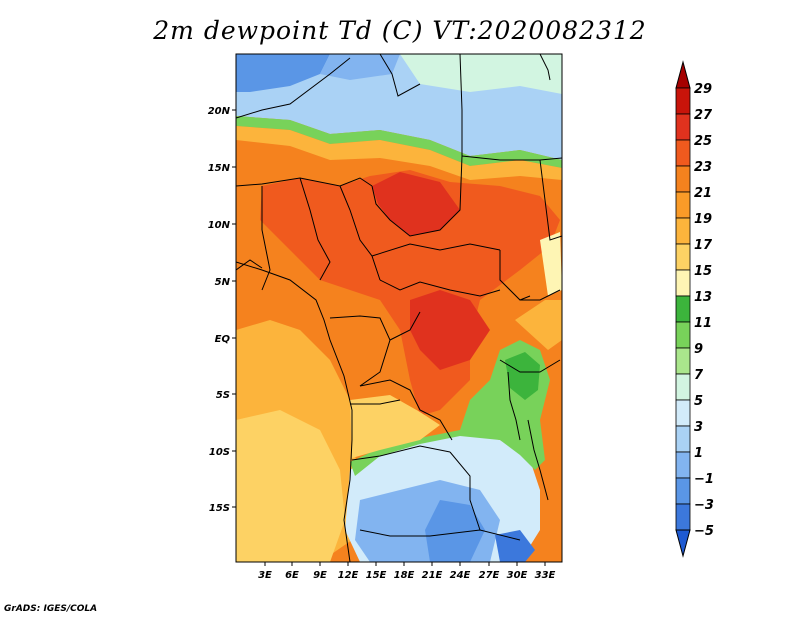 The width and height of the screenshot is (800, 618). I want to click on lat-label: 15N, so click(219, 168).